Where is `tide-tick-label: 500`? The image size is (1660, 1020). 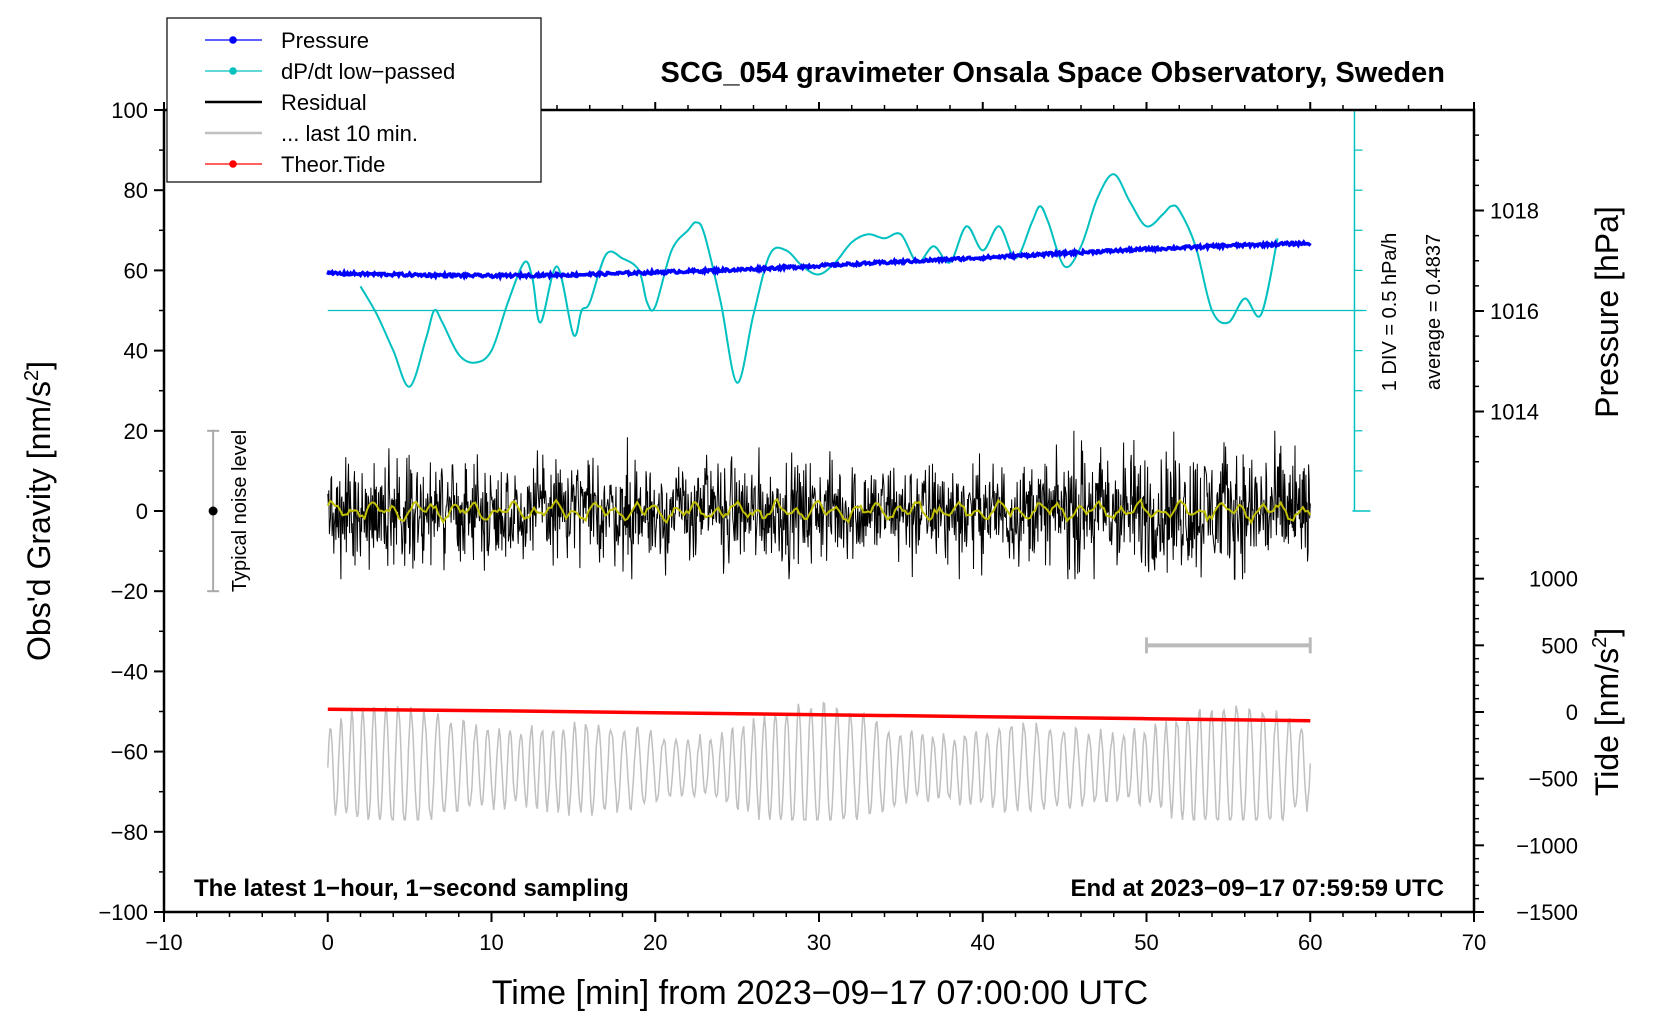 tide-tick-label: 500 is located at coordinates (1559, 645).